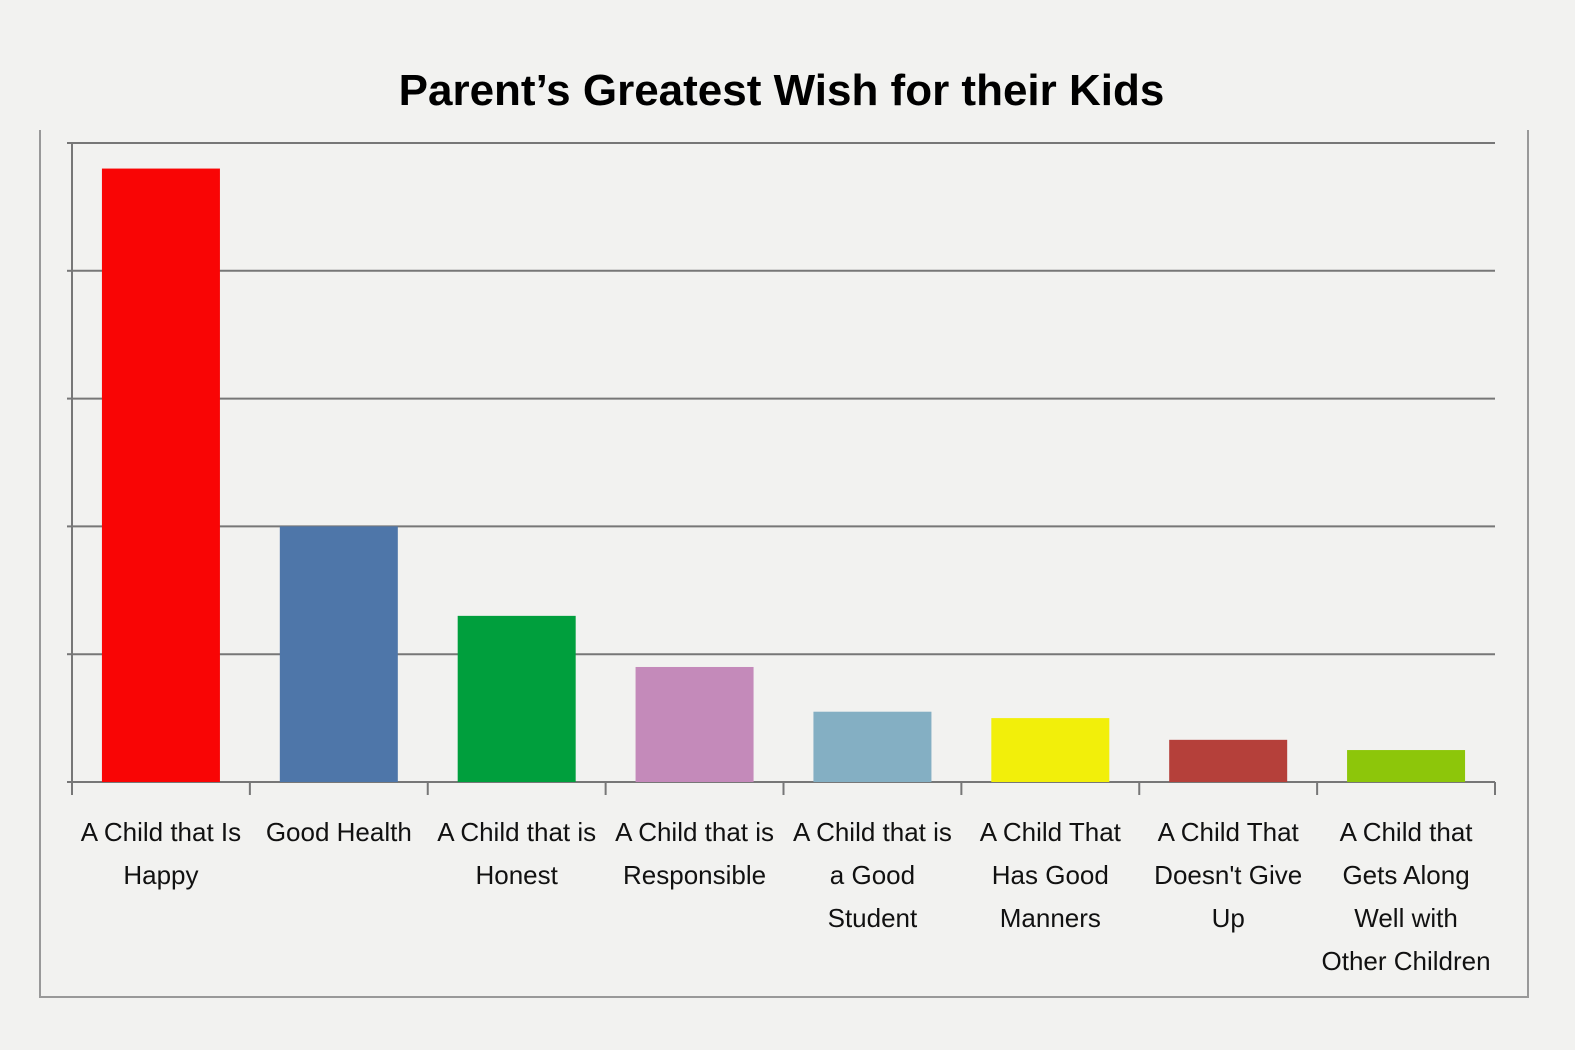 The height and width of the screenshot is (1050, 1575). Describe the element at coordinates (1228, 875) in the screenshot. I see `x-tick-label: A Child That Doesn't Give Up` at that location.